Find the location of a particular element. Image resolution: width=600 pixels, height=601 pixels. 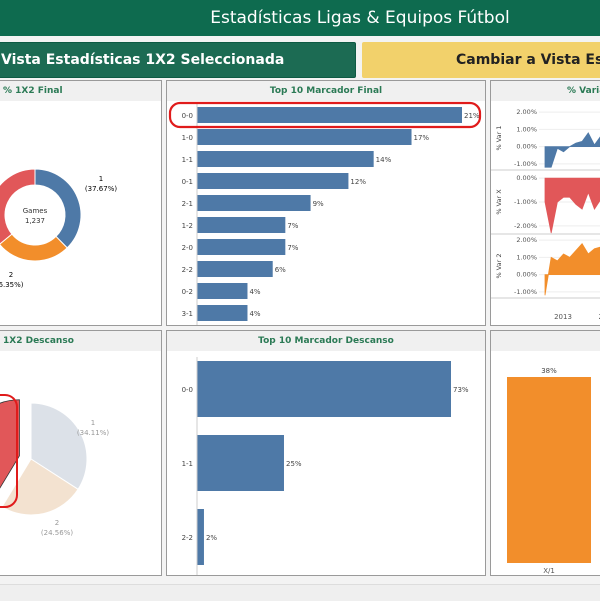

panel-descanso-1x2: 1X2 Descanso 1 (34.11%) 2 (24.56%) is located at coordinates (81, 453).